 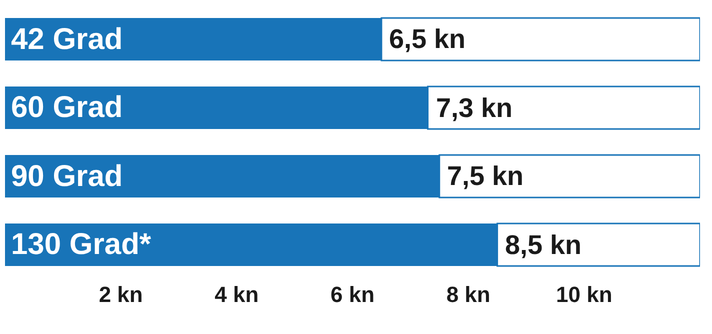 I want to click on y-tick-label: 60 Grad, so click(x=67, y=107).